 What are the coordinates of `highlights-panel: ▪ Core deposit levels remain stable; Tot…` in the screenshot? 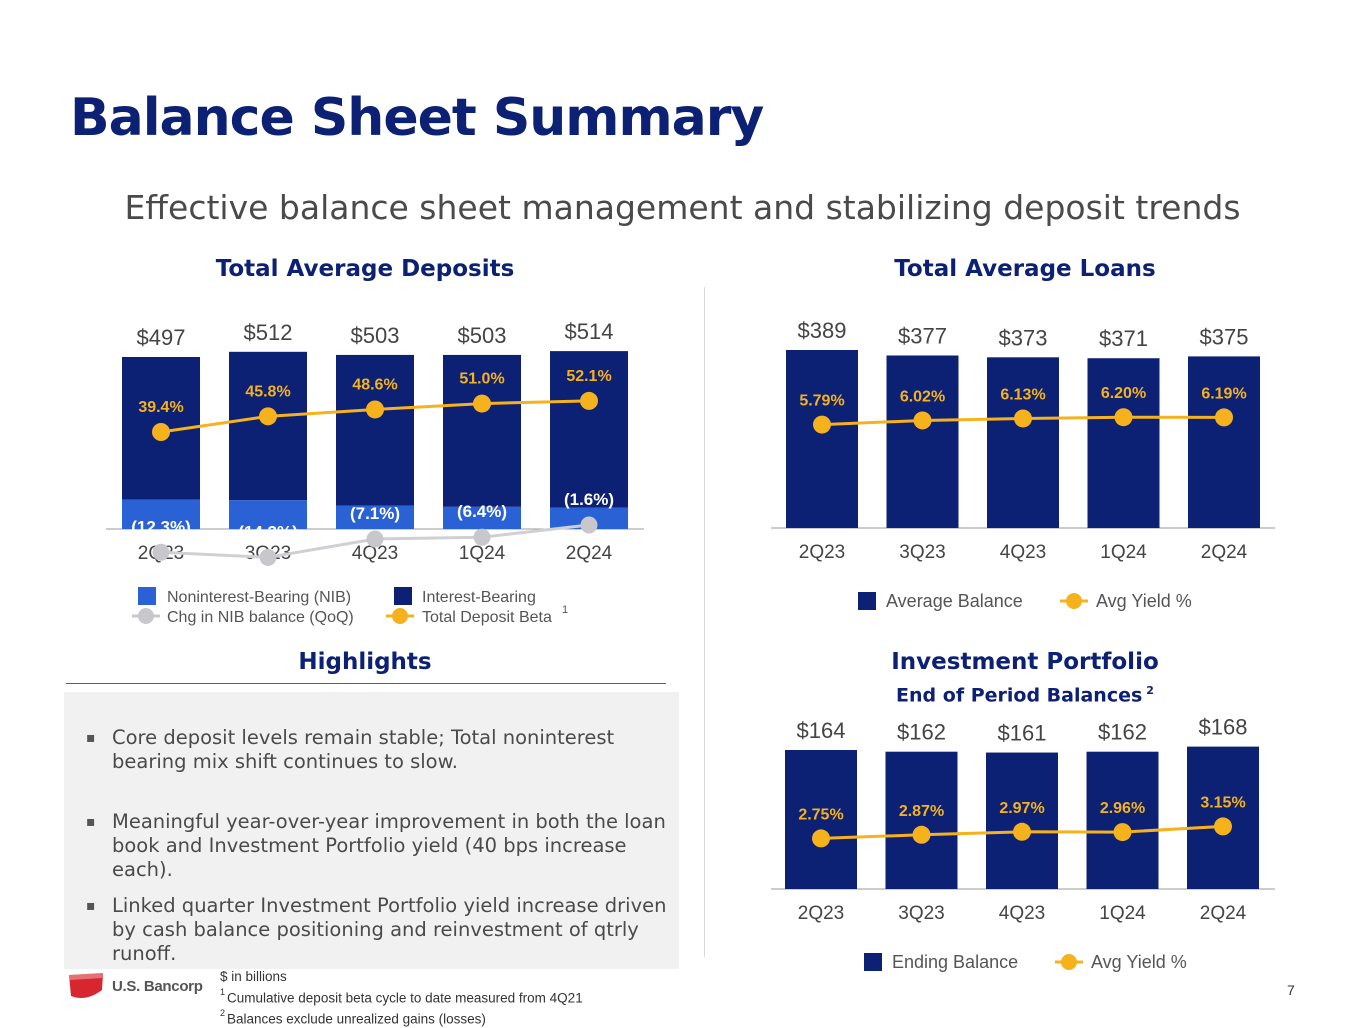 It's located at (371, 830).